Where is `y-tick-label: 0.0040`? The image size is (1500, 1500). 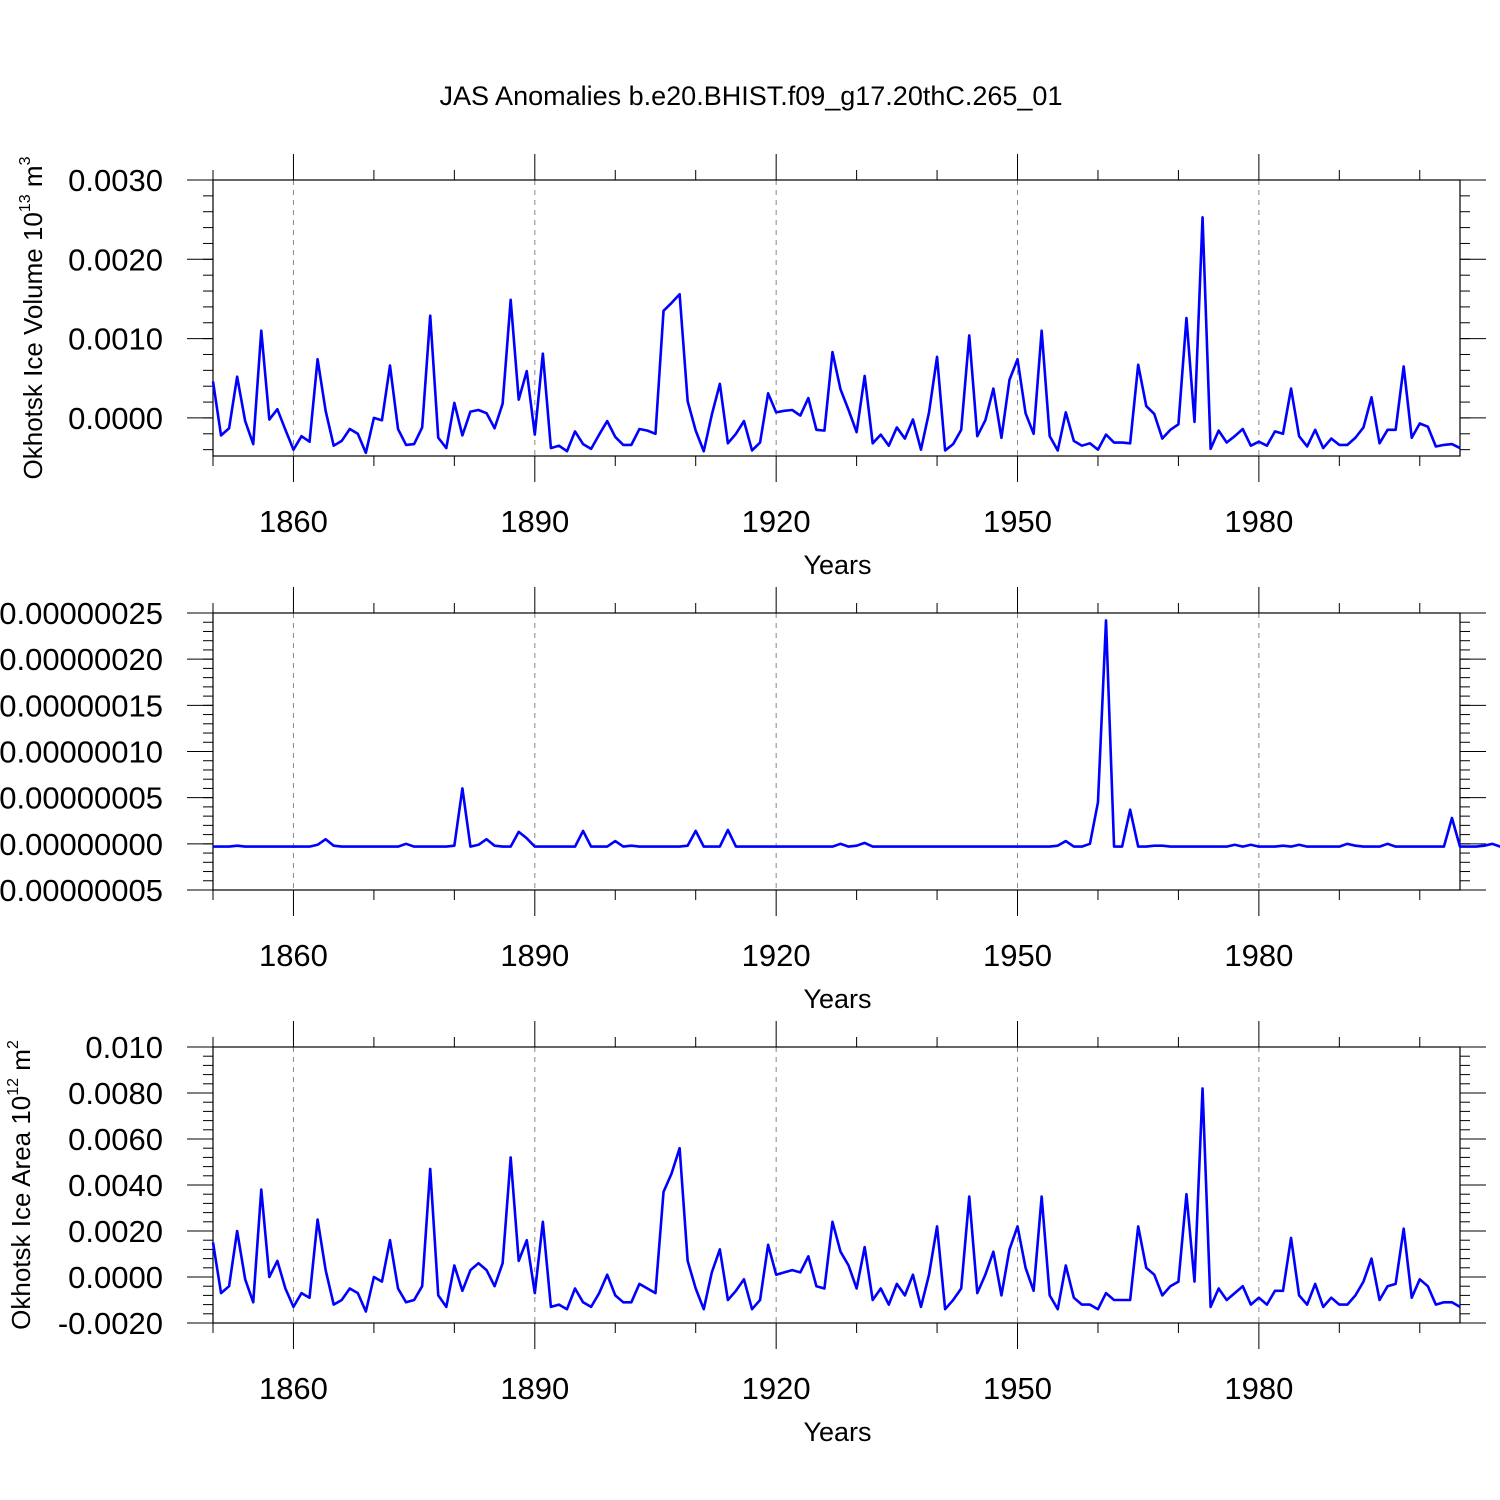
y-tick-label: 0.0040 is located at coordinates (115, 1185).